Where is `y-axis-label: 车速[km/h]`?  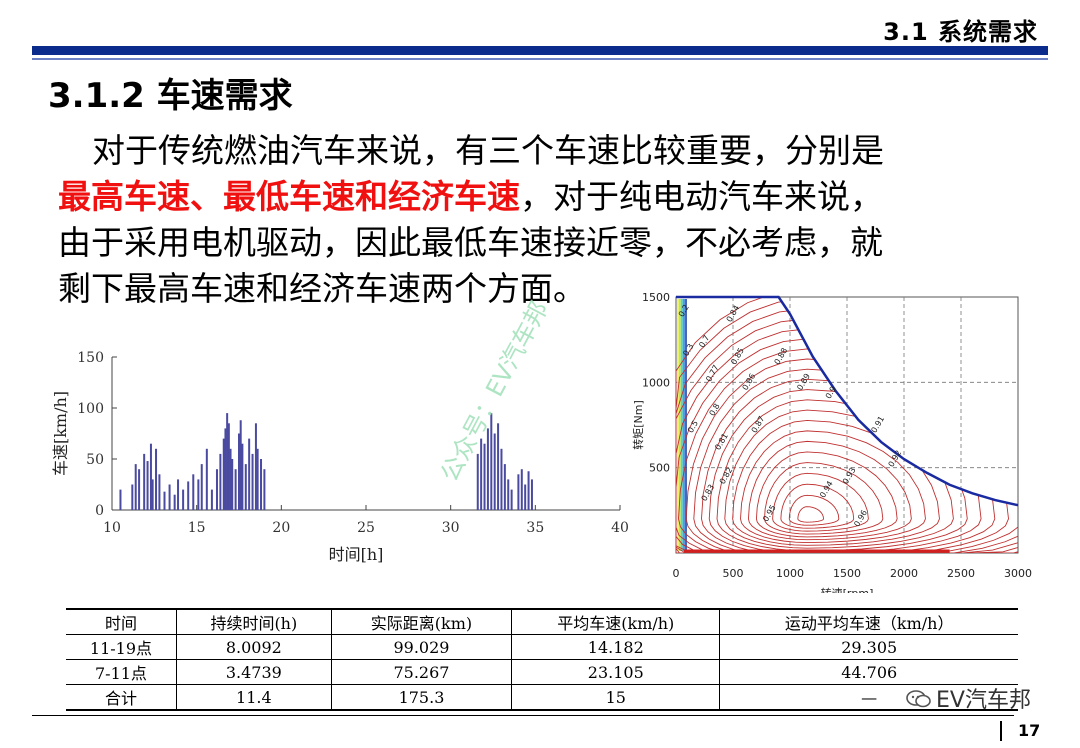 y-axis-label: 车速[km/h] is located at coordinates (60, 433).